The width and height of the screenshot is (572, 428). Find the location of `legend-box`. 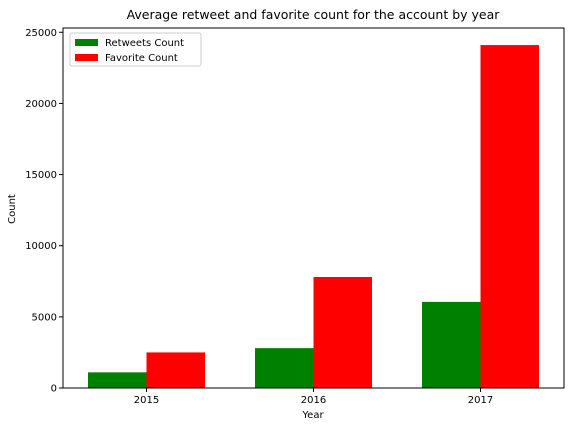

legend-box is located at coordinates (135, 49).